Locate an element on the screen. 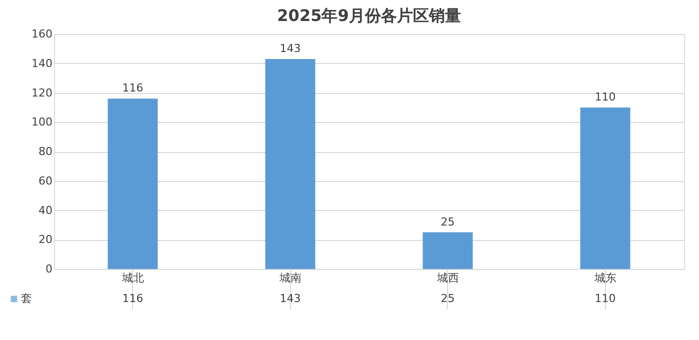 Image resolution: width=699 pixels, height=340 pixels. y-tick-label: 160 is located at coordinates (42, 34).